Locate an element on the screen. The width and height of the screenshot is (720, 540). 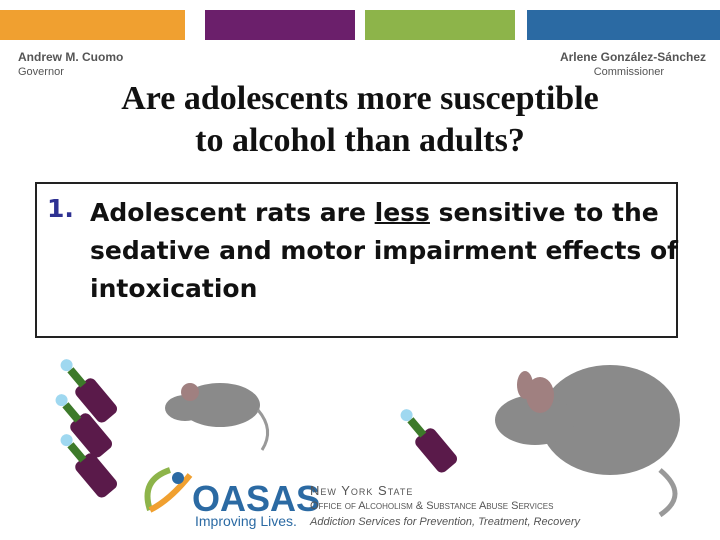
emphasis: less is located at coordinates (402, 212).